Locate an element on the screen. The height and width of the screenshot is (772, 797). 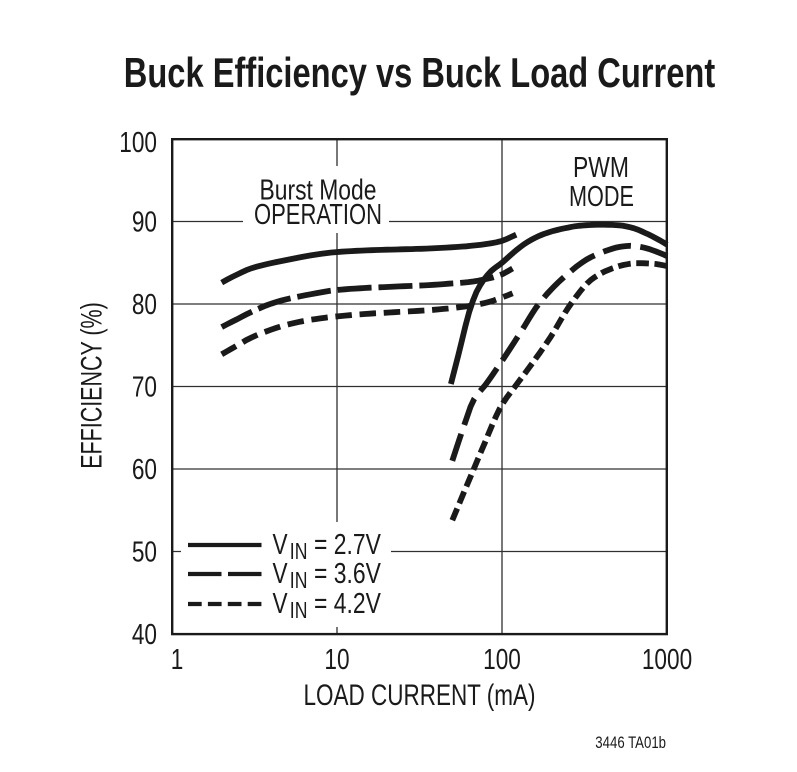
svg-text: 3446 TA01b is located at coordinates (630, 743).